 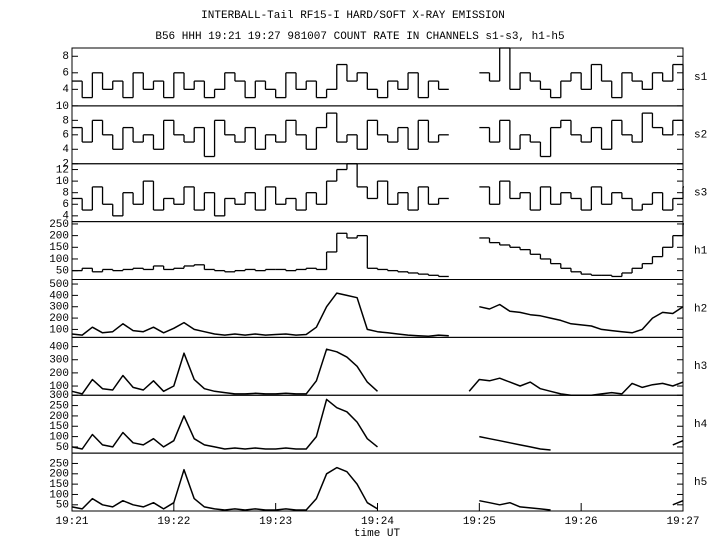 What do you see at coordinates (377, 522) in the screenshot?
I see `x-tick-label: 19:24` at bounding box center [377, 522].